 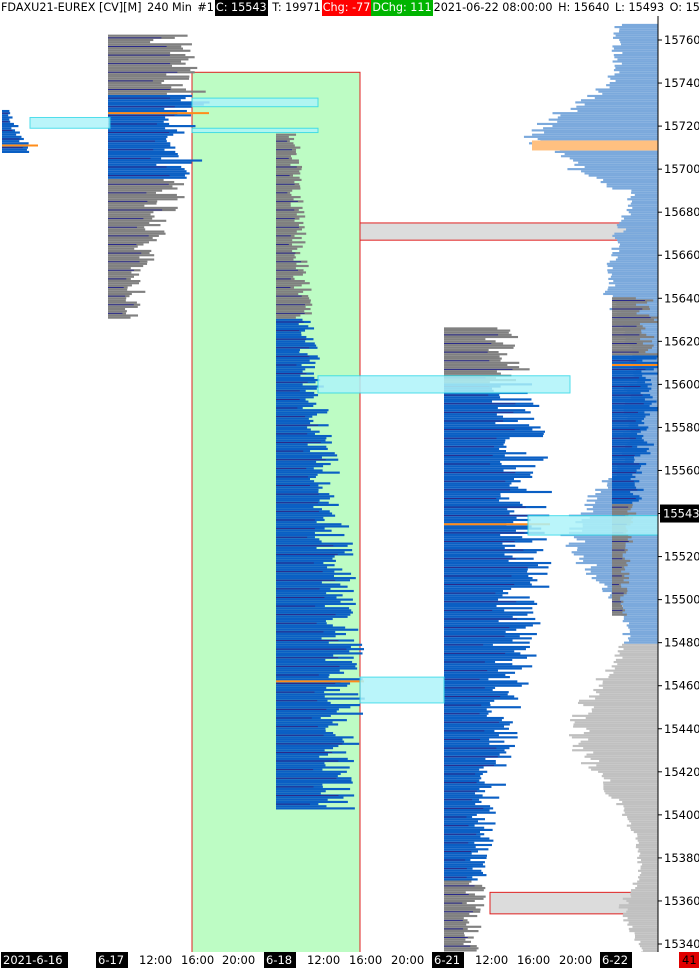 I want to click on x-tick-label: 6-18, so click(x=279, y=960).